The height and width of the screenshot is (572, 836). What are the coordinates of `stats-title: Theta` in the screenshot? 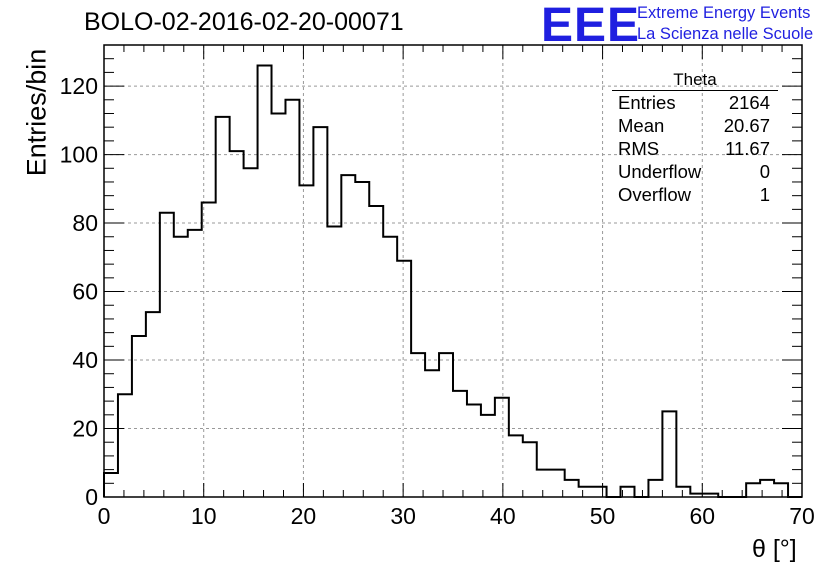 It's located at (695, 80).